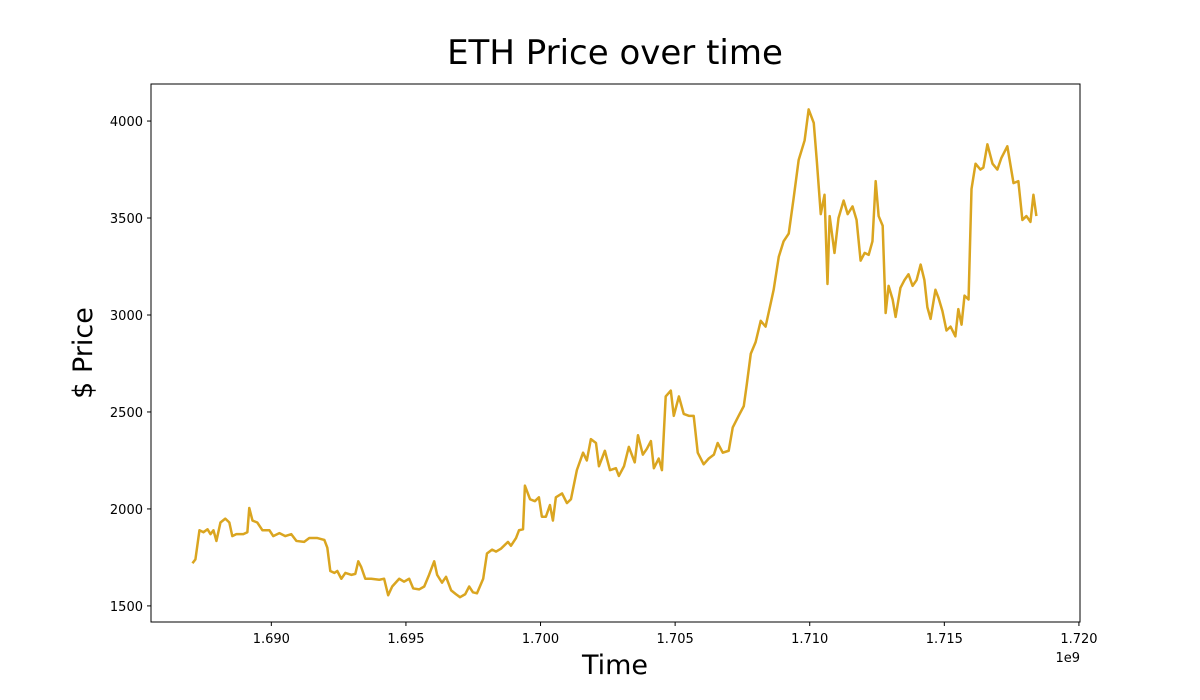  What do you see at coordinates (614, 665) in the screenshot?
I see `x-axis-label: Time` at bounding box center [614, 665].